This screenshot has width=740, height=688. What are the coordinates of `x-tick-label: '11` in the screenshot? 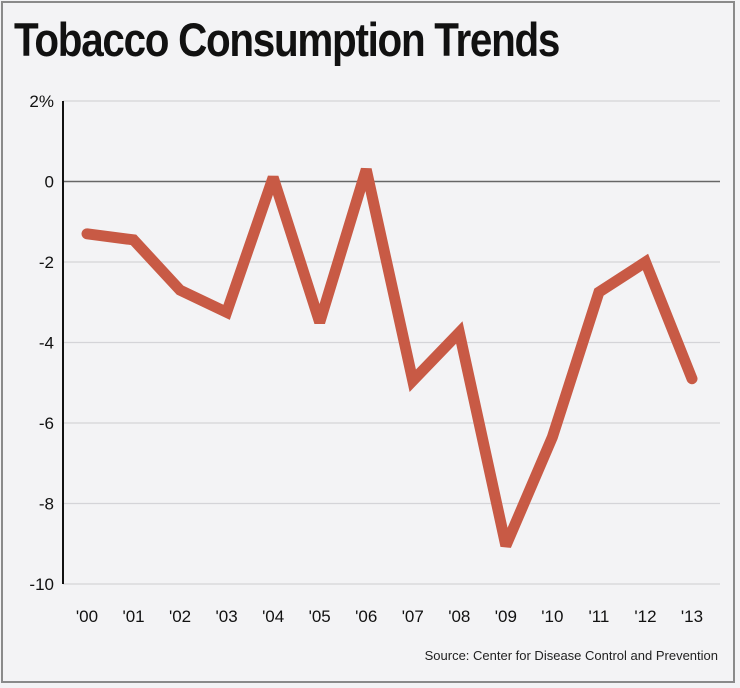 It's located at (598, 616).